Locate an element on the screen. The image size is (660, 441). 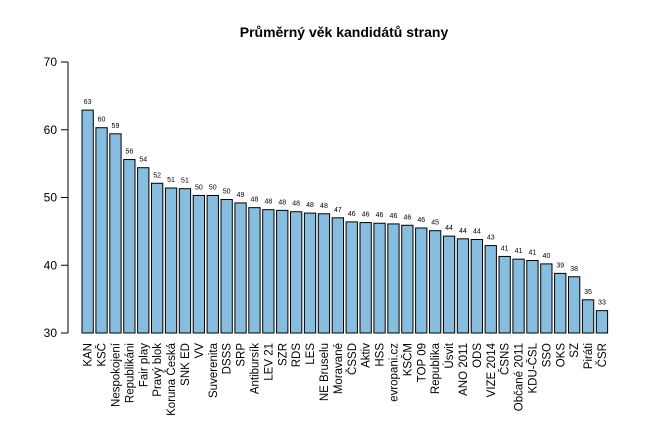
value-label: 63 is located at coordinates (88, 102).